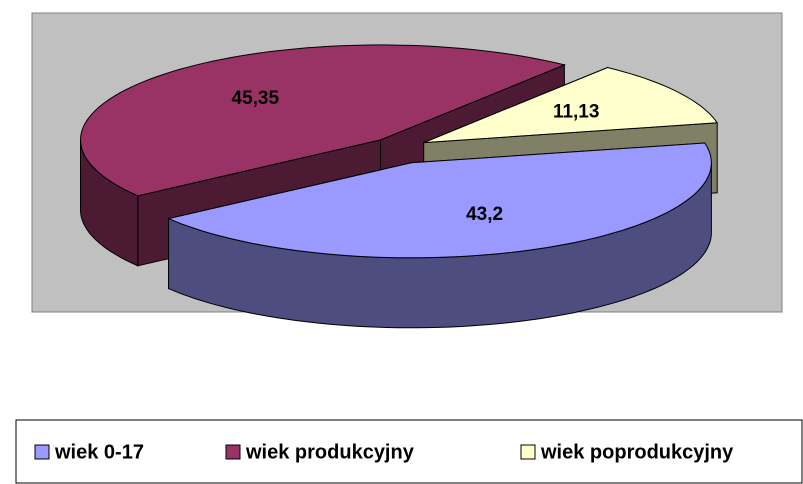 The image size is (803, 484). I want to click on legend-label: wiek 0-17, so click(99, 452).